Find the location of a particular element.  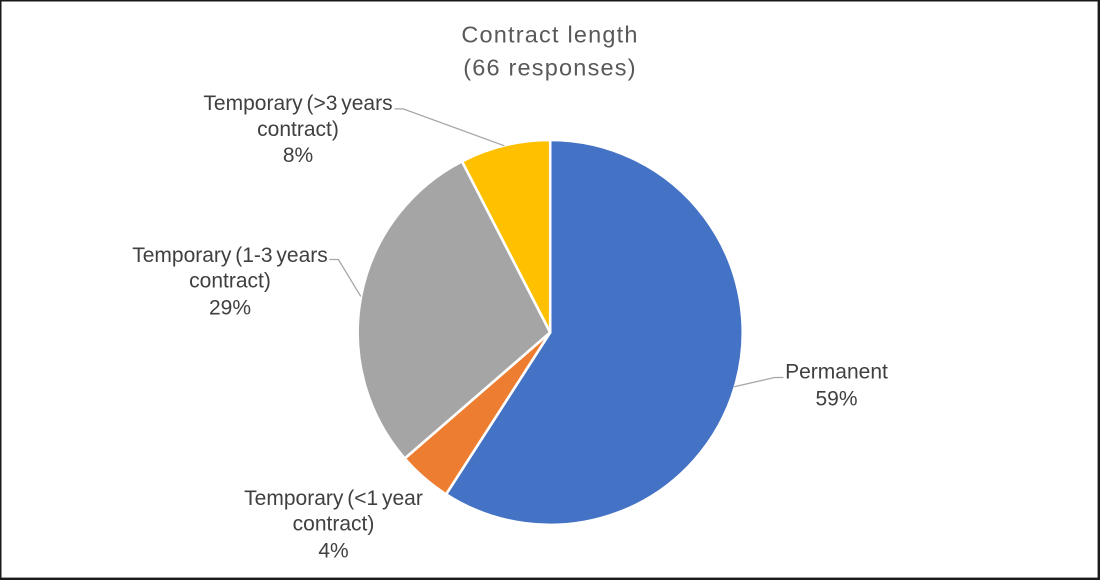

svg-text: 8% is located at coordinates (298, 155).